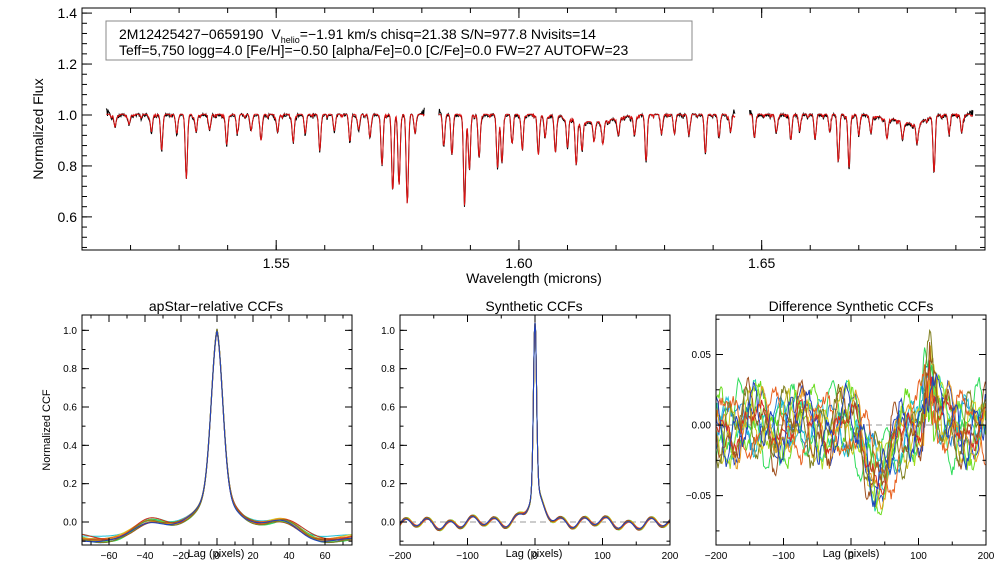 The height and width of the screenshot is (576, 1008). I want to click on difference-ccf-xtick-label: 200, so click(986, 556).